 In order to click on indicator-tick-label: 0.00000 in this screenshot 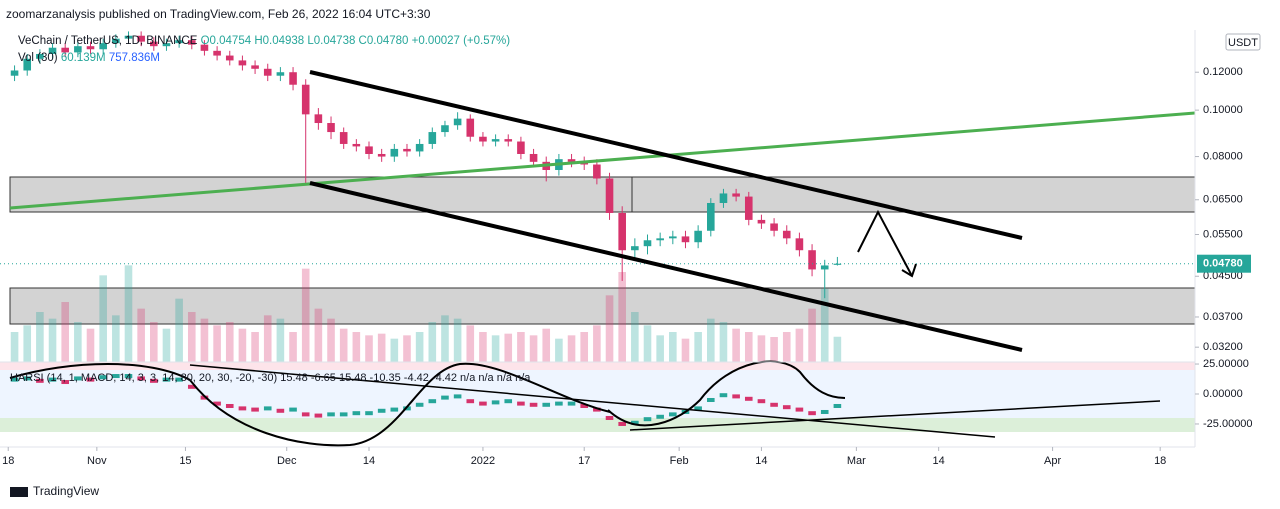, I will do `click(1223, 394)`.